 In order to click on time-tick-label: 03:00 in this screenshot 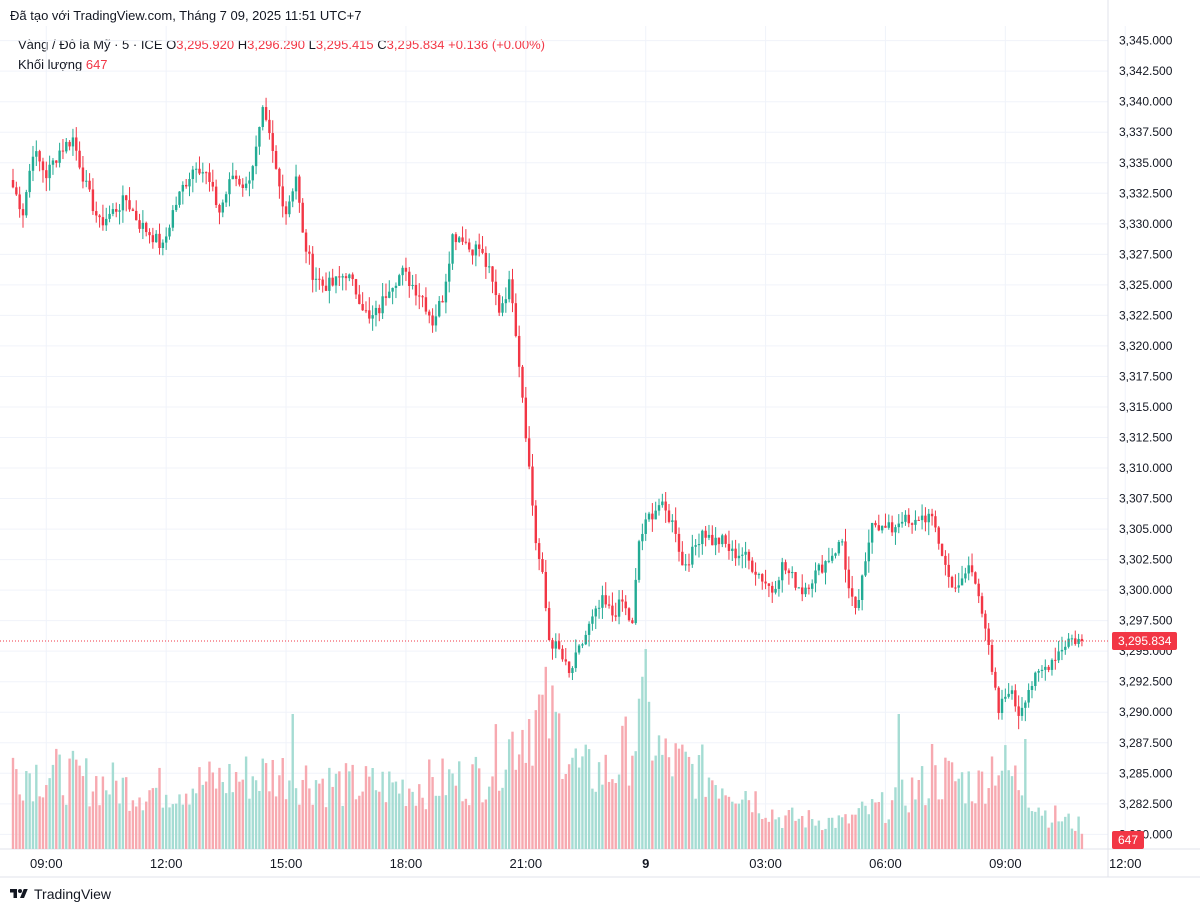, I will do `click(765, 863)`.